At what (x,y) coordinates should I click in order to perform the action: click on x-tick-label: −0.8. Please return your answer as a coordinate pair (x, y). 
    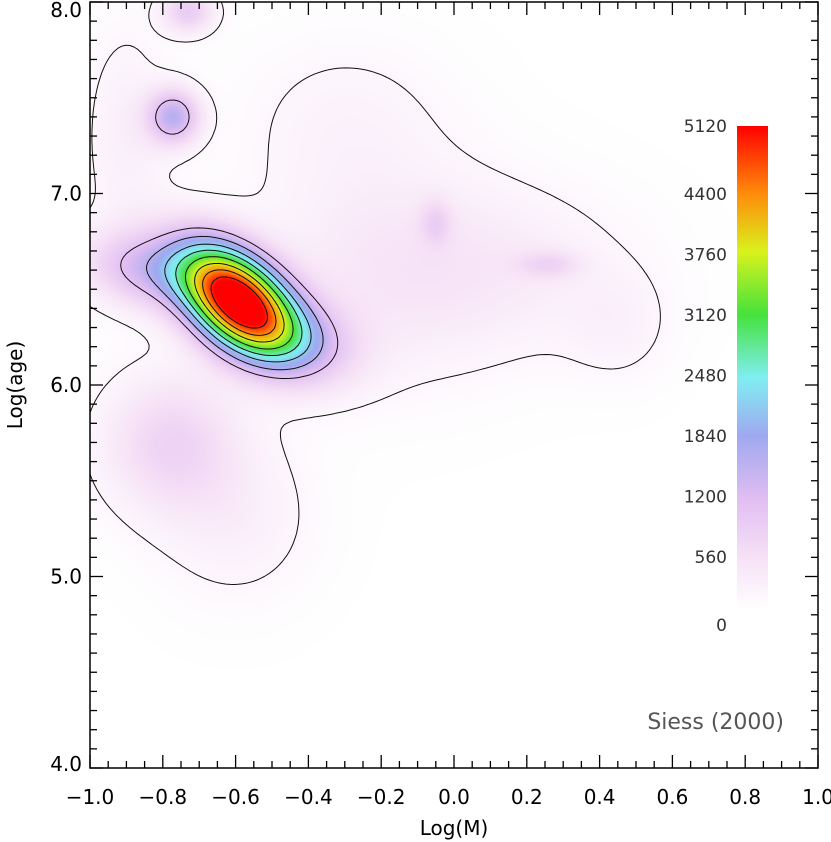
    Looking at the image, I should click on (163, 797).